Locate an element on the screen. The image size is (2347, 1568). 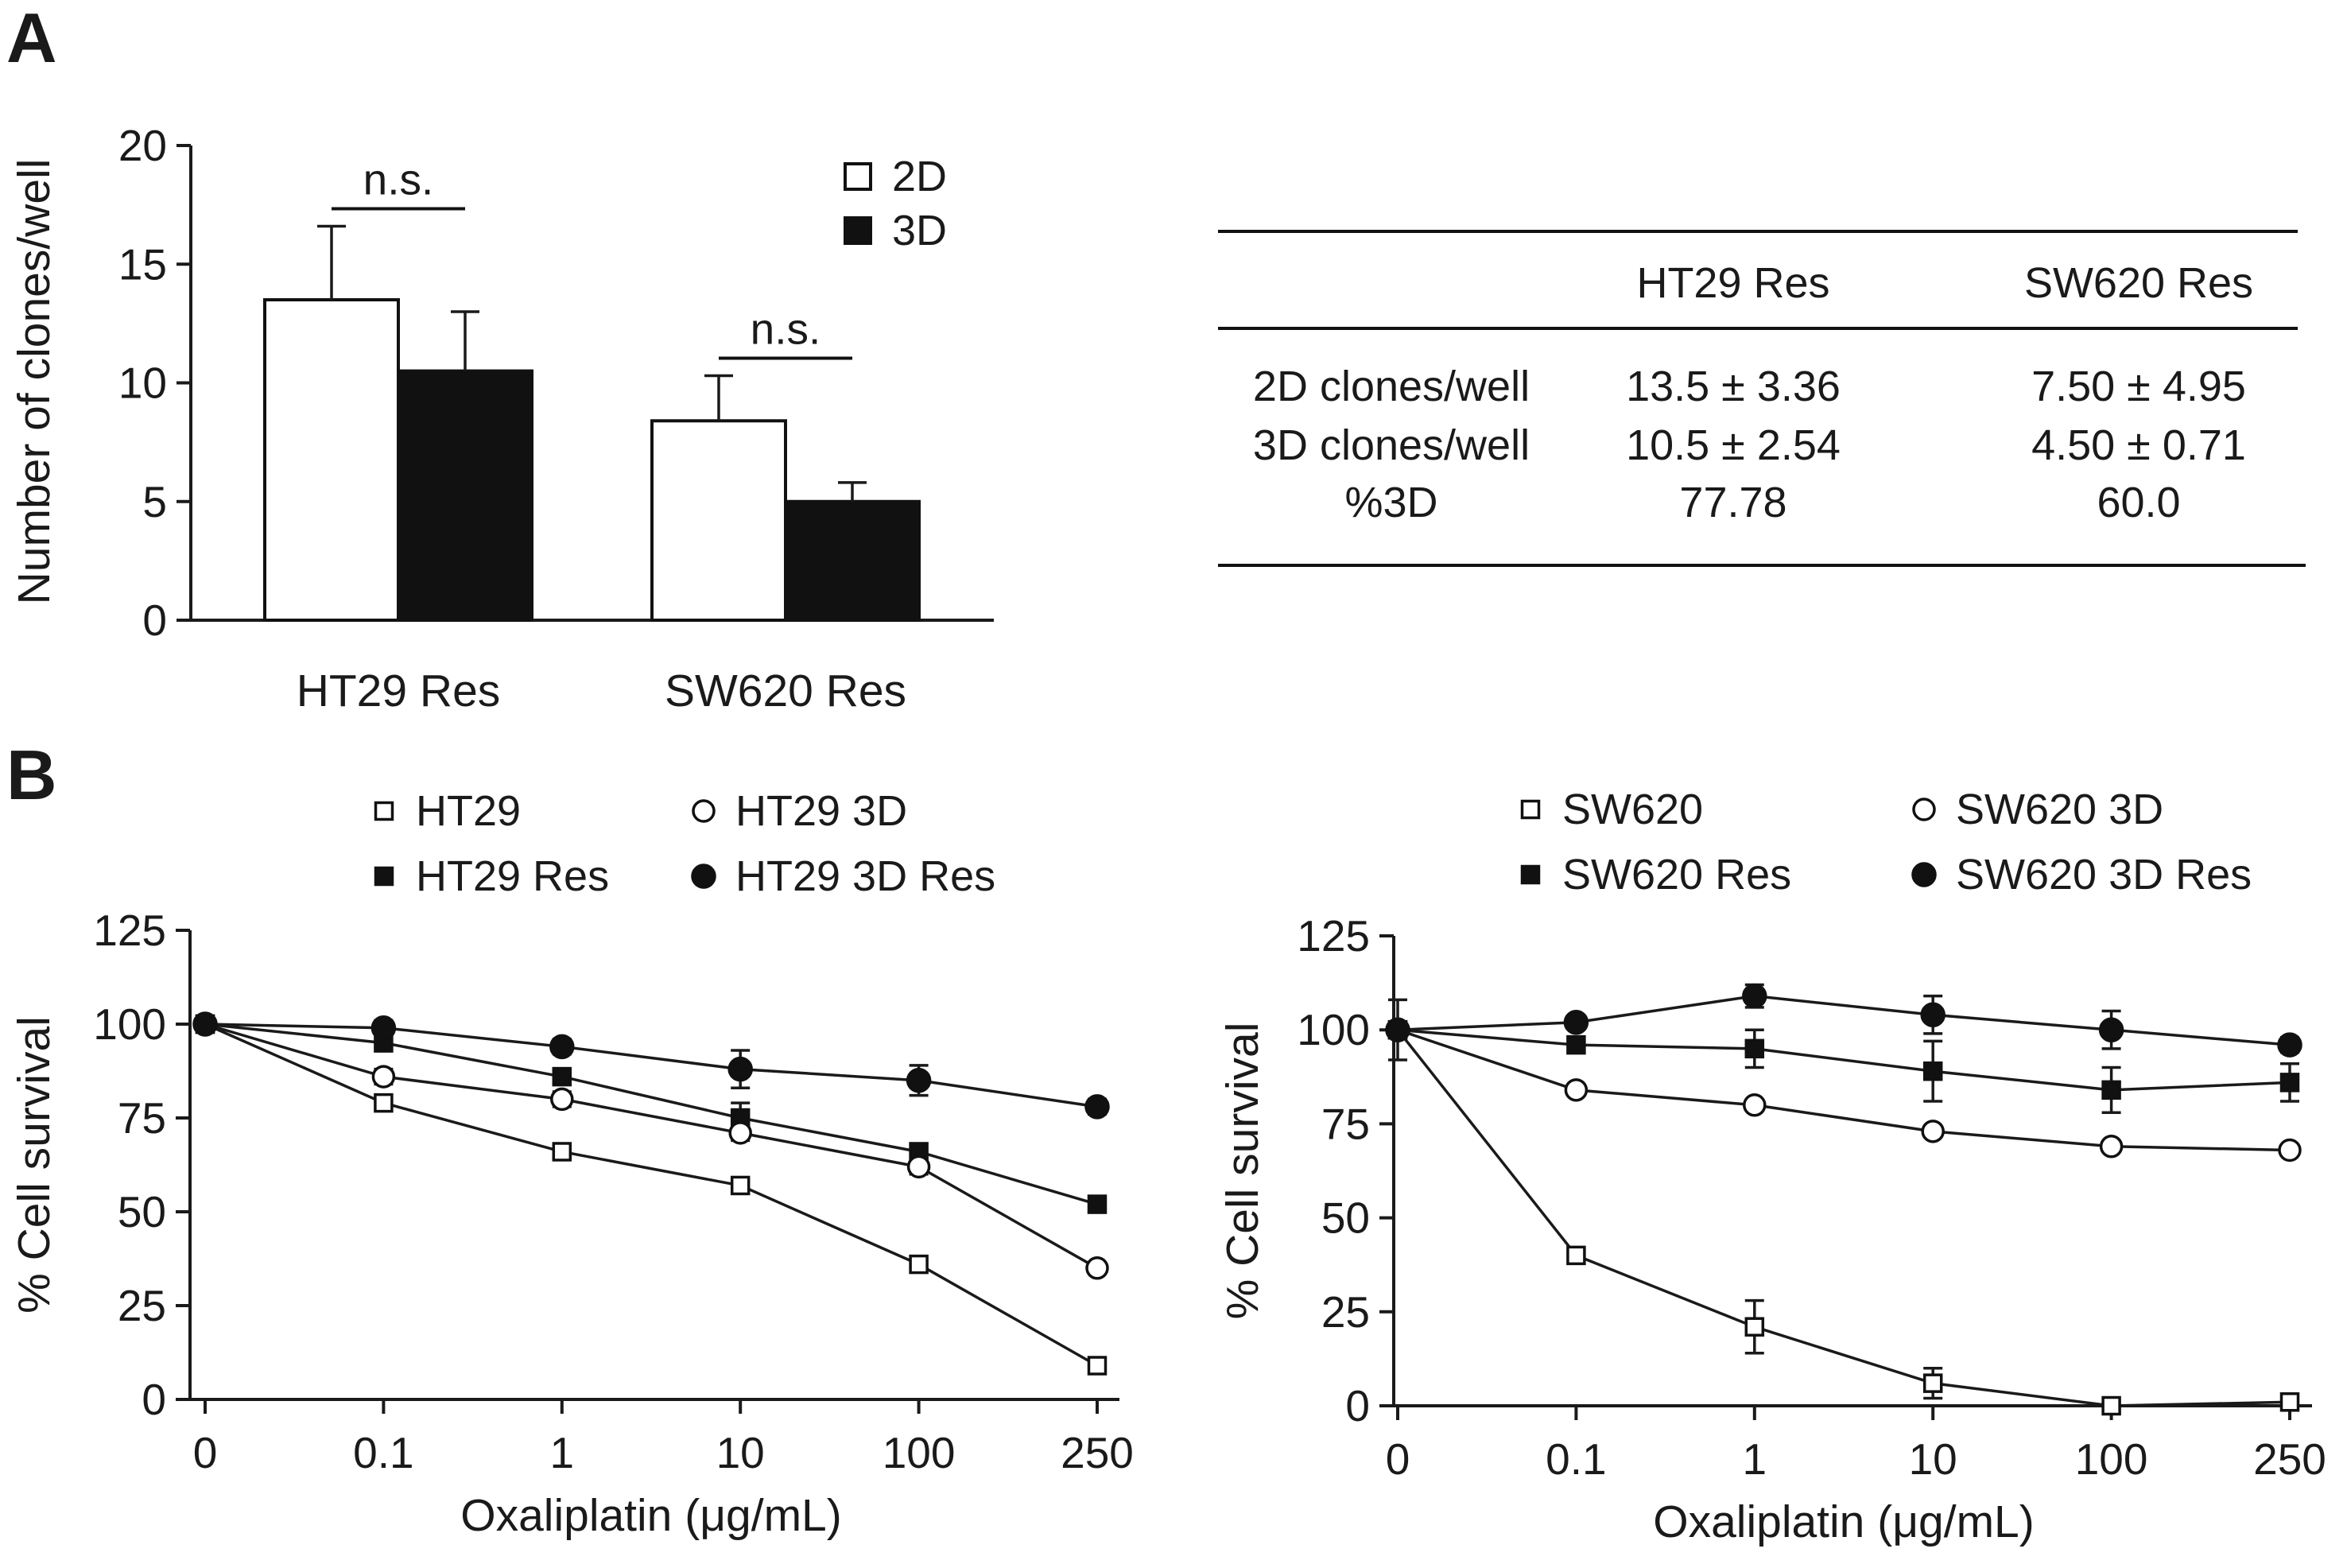
table-cell: 77.78 is located at coordinates (1732, 502).